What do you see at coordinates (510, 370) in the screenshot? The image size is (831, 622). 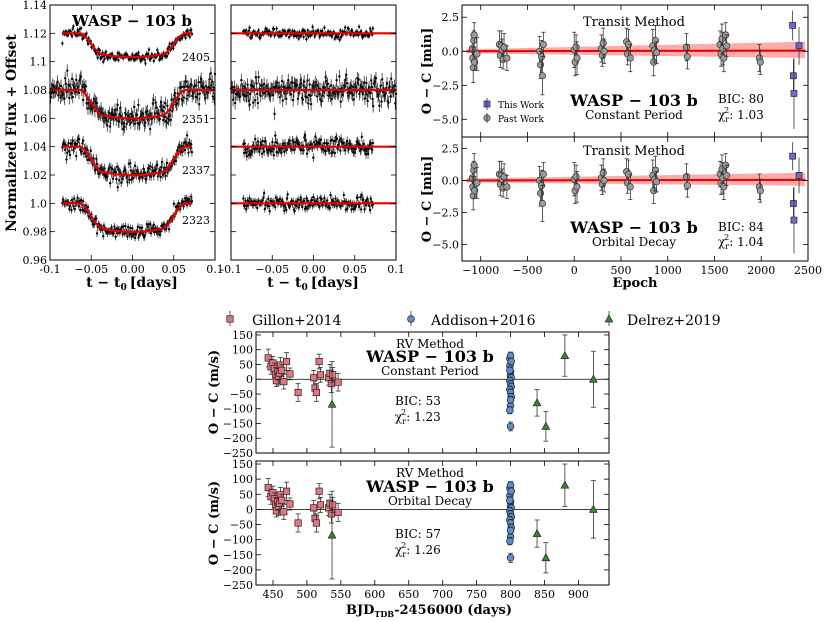 I see `rv-point-addison` at bounding box center [510, 370].